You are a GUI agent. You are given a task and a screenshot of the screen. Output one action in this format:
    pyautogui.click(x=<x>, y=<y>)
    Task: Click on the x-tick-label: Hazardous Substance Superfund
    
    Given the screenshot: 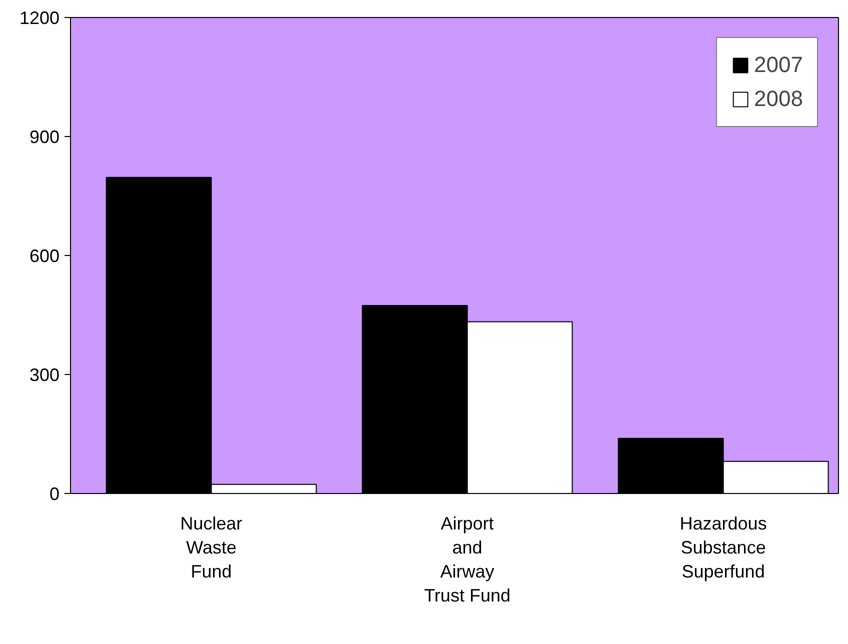 What is the action you would take?
    pyautogui.click(x=723, y=548)
    